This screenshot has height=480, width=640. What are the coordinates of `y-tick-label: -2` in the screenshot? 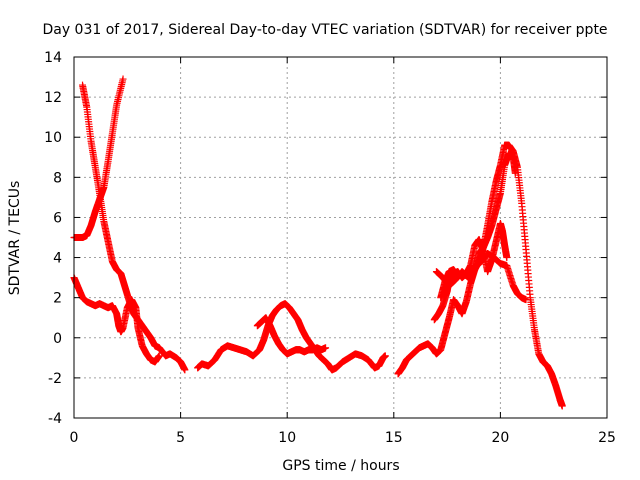 It's located at (55, 379).